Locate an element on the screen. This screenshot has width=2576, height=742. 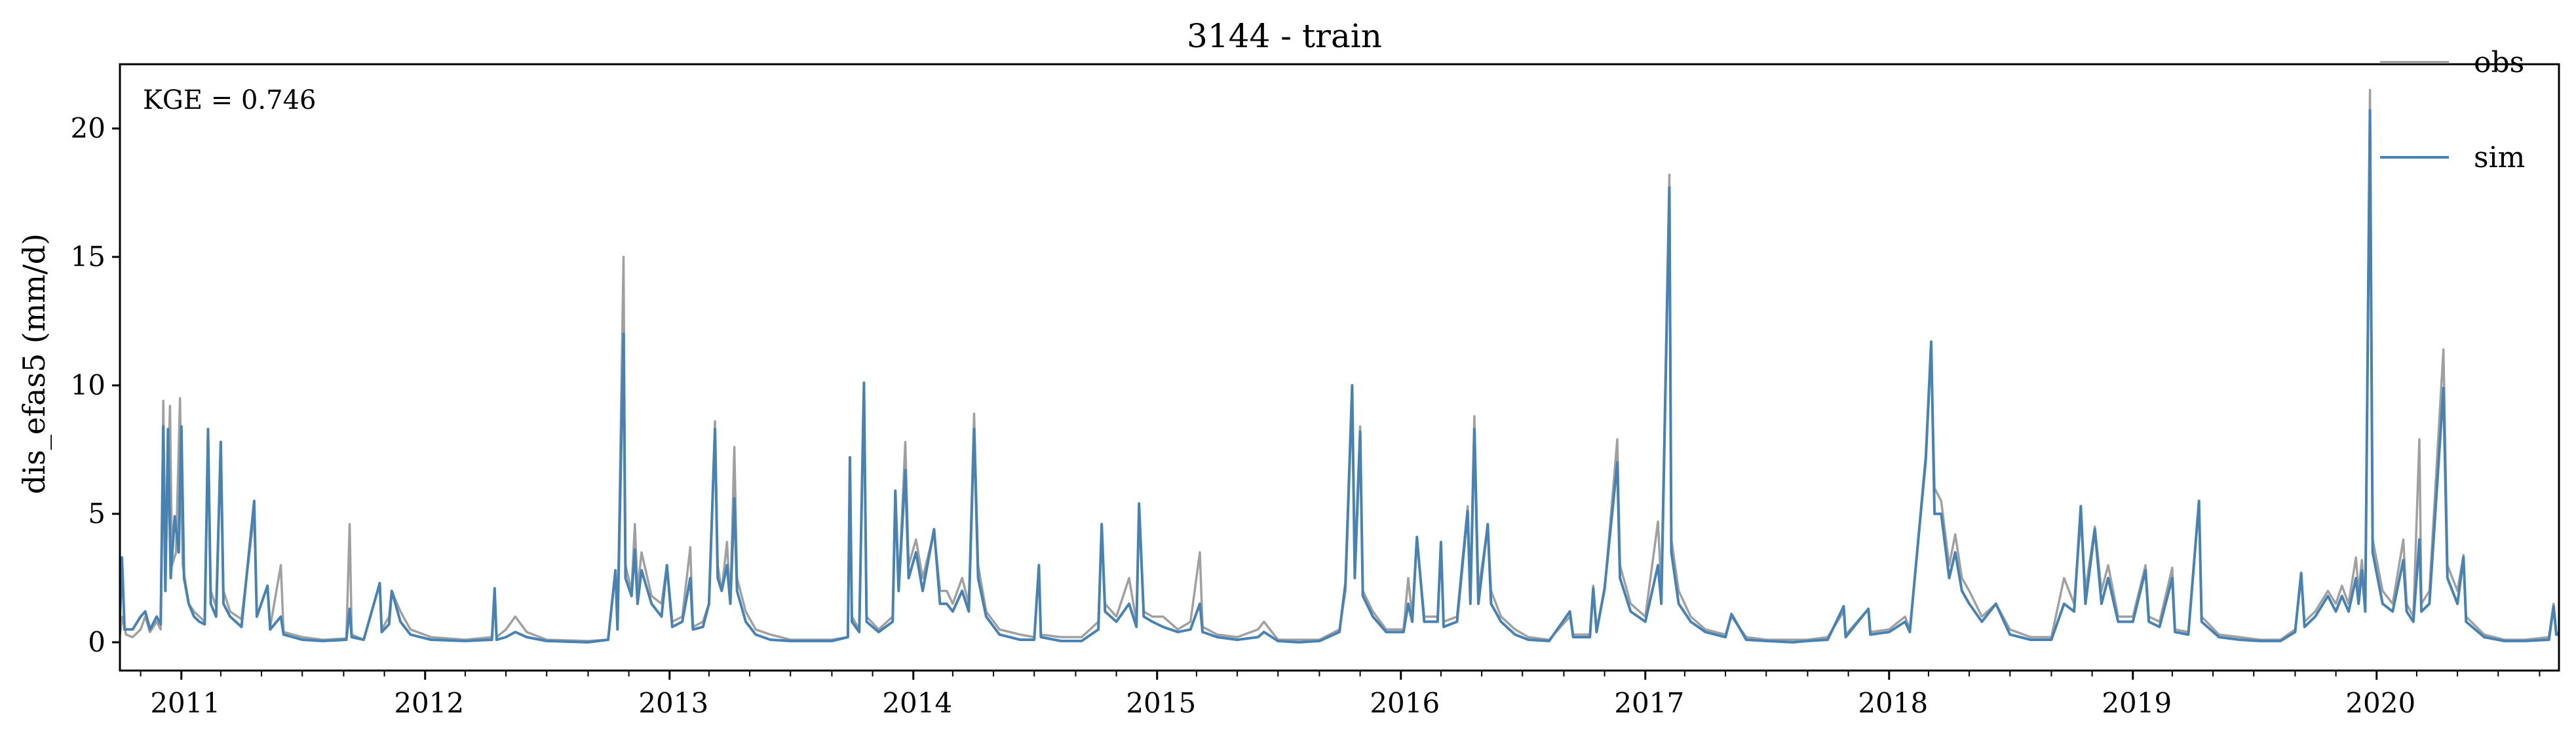
legend-label-sim: sim is located at coordinates (2499, 157).